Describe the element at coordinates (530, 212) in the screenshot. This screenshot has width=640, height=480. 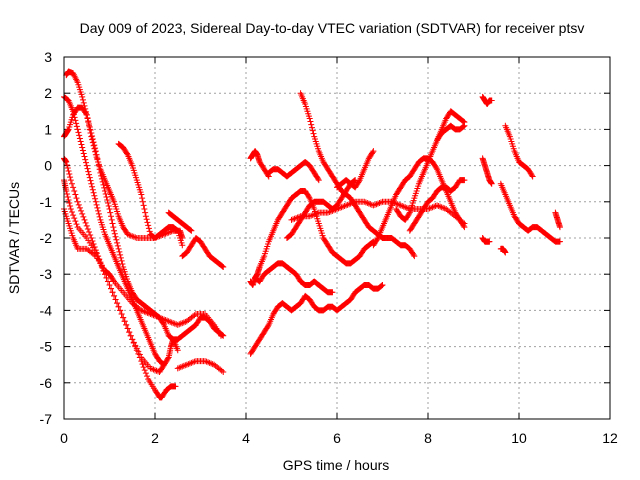
I see `series-s27` at that location.